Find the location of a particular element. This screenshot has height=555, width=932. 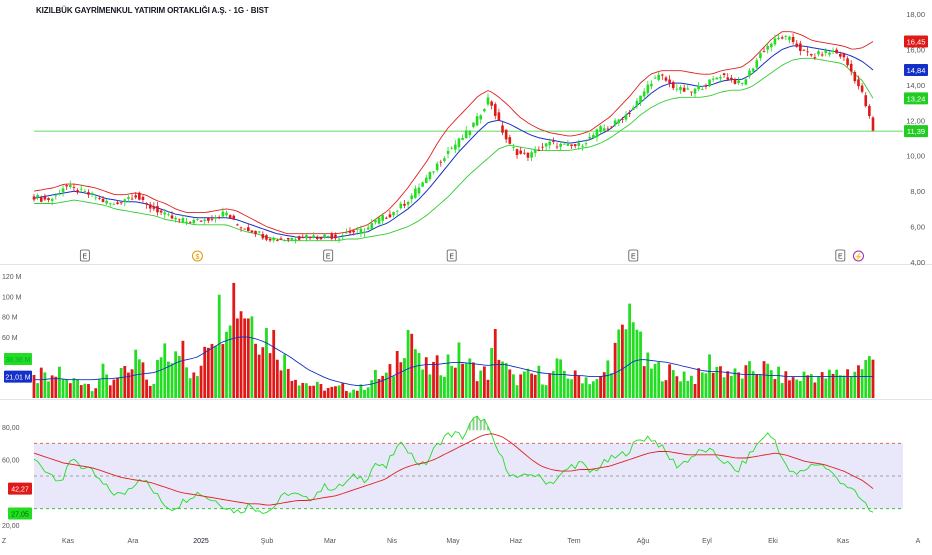

x-axis-label: Mar is located at coordinates (330, 541).